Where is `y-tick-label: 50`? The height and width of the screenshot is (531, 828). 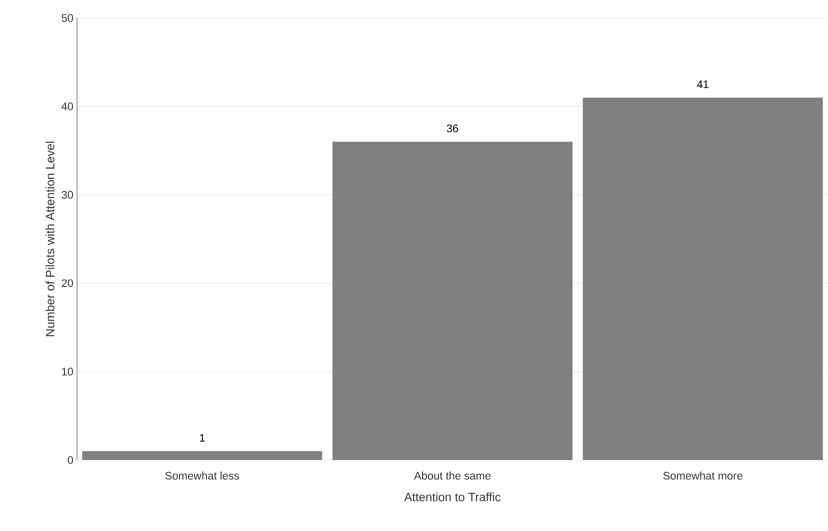 y-tick-label: 50 is located at coordinates (68, 18).